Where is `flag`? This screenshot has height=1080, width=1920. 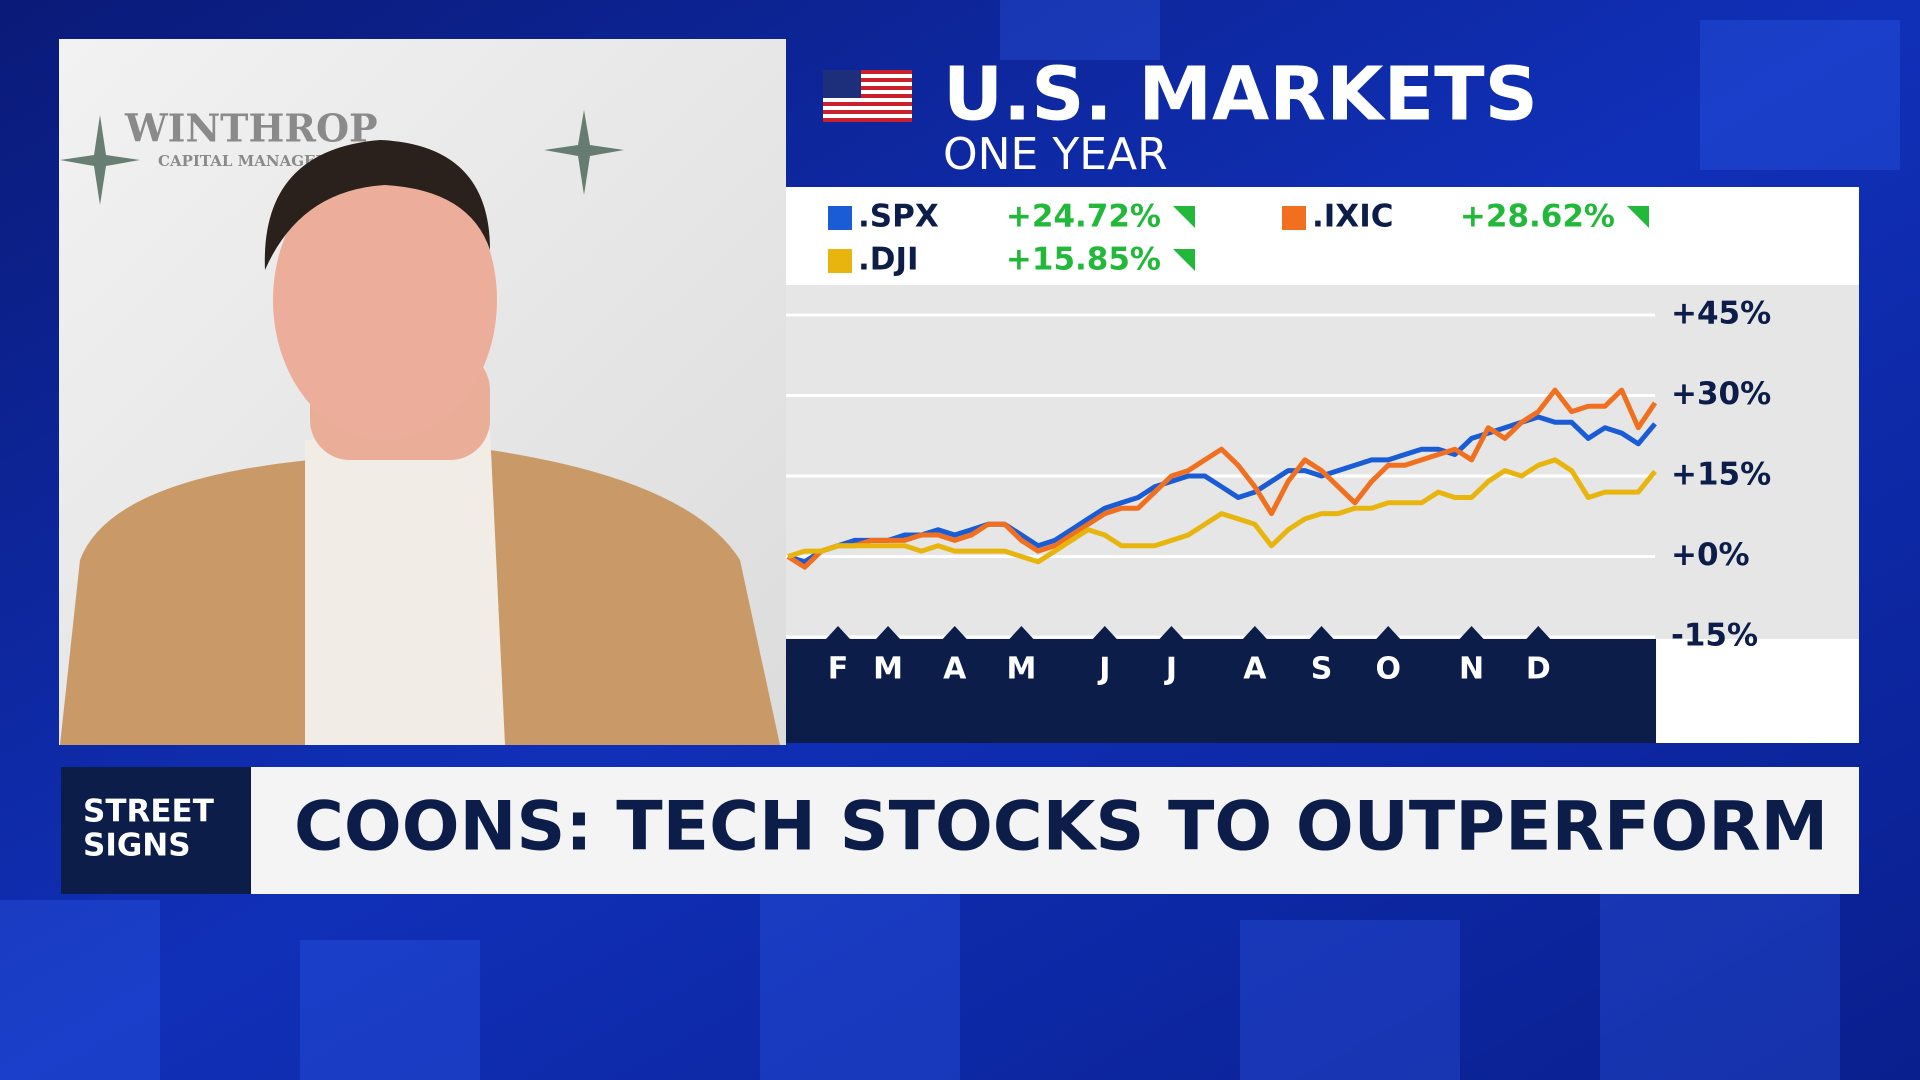 flag is located at coordinates (867, 96).